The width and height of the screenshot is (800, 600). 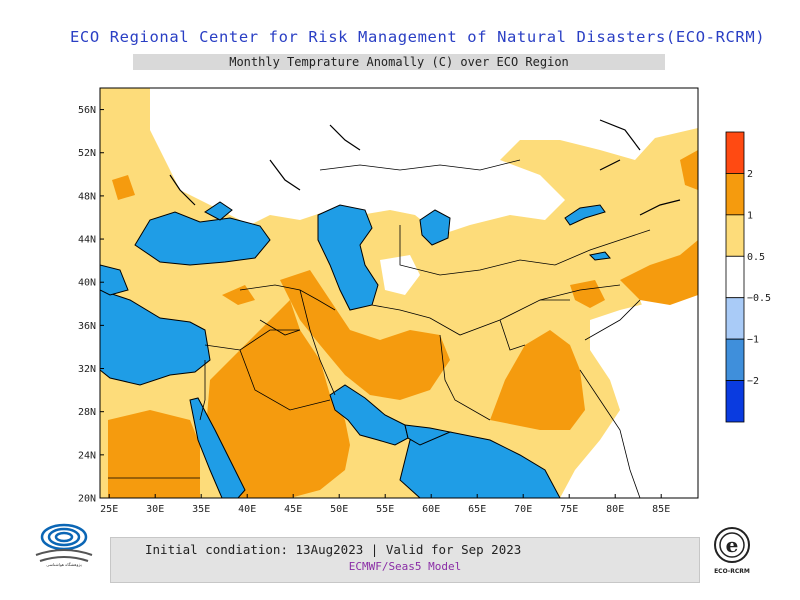 What do you see at coordinates (238, 295) in the screenshot?
I see `warm-region-turkey` at bounding box center [238, 295].